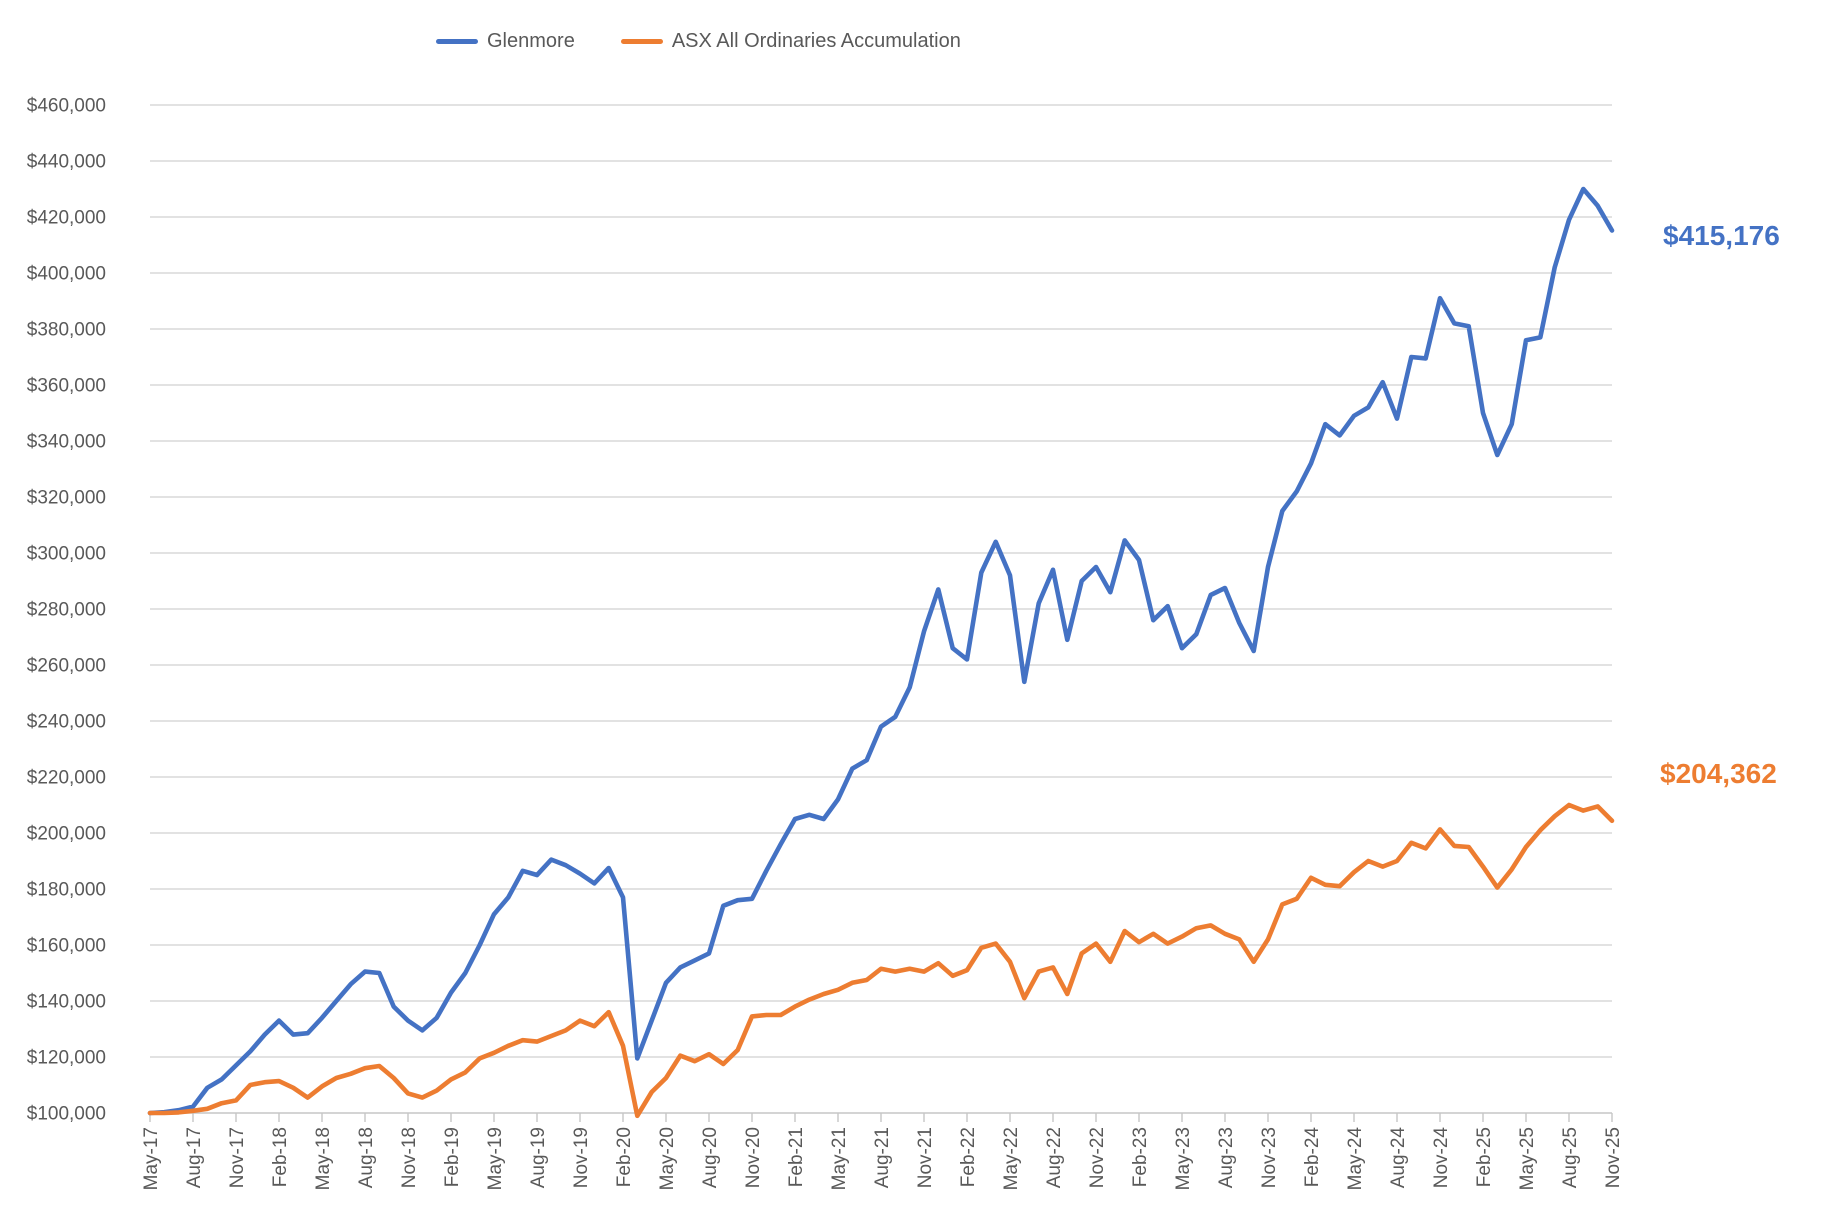  I want to click on svg-text: Feb-19, so click(452, 1157).